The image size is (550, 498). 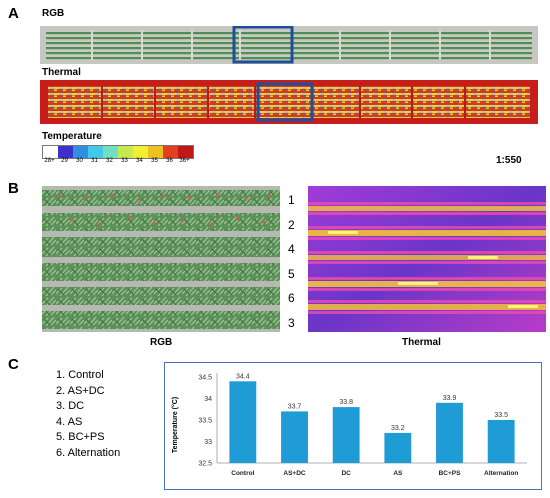 I want to click on temperature-label: Temperature, so click(x=72, y=136).